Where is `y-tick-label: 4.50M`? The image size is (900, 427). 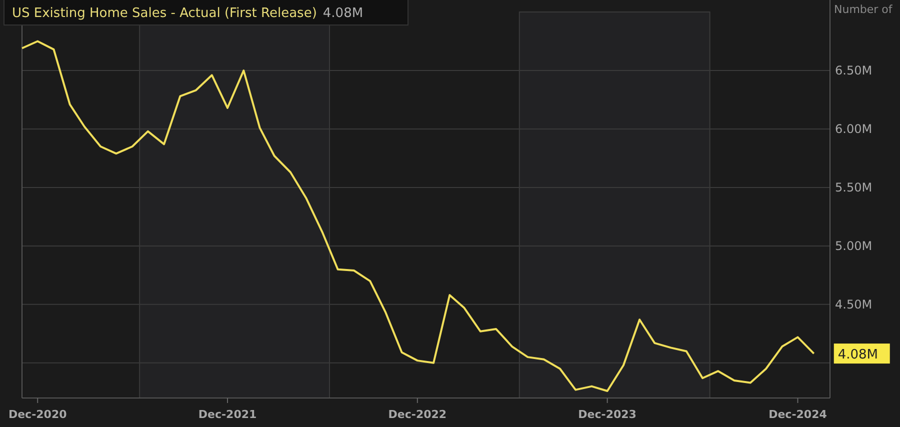 y-tick-label: 4.50M is located at coordinates (853, 304).